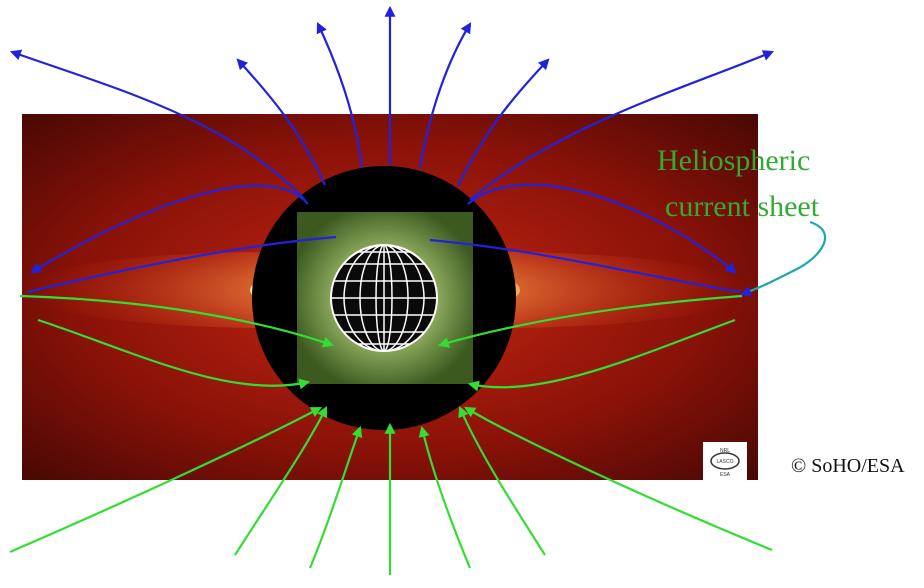  I want to click on logo-top-text: NRL, so click(725, 451).